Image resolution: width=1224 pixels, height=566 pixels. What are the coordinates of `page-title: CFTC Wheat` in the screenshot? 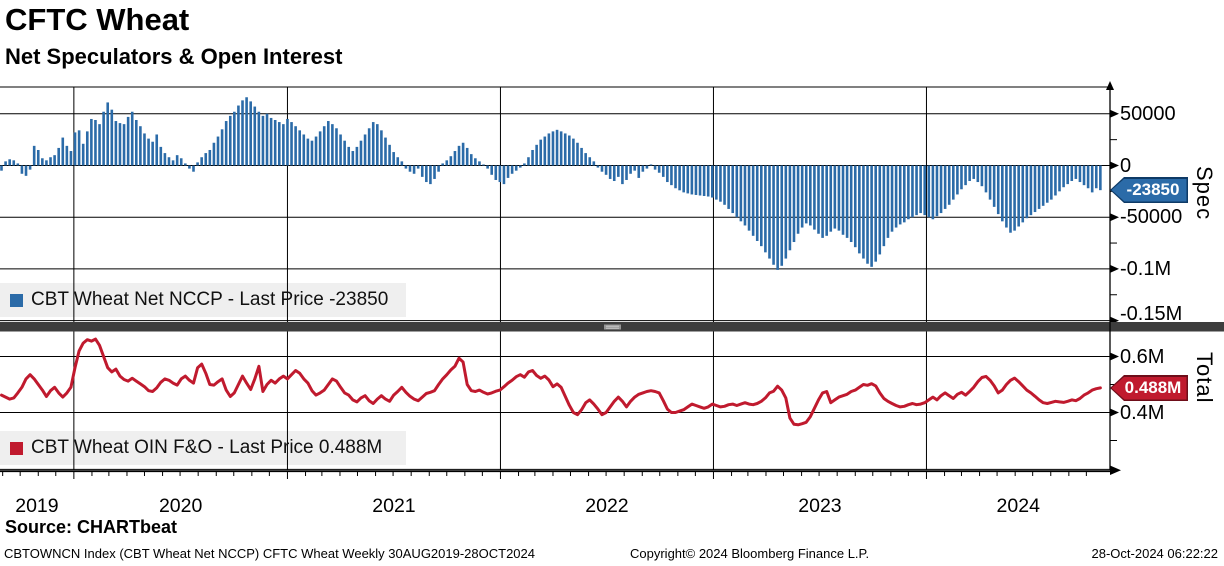 It's located at (97, 19).